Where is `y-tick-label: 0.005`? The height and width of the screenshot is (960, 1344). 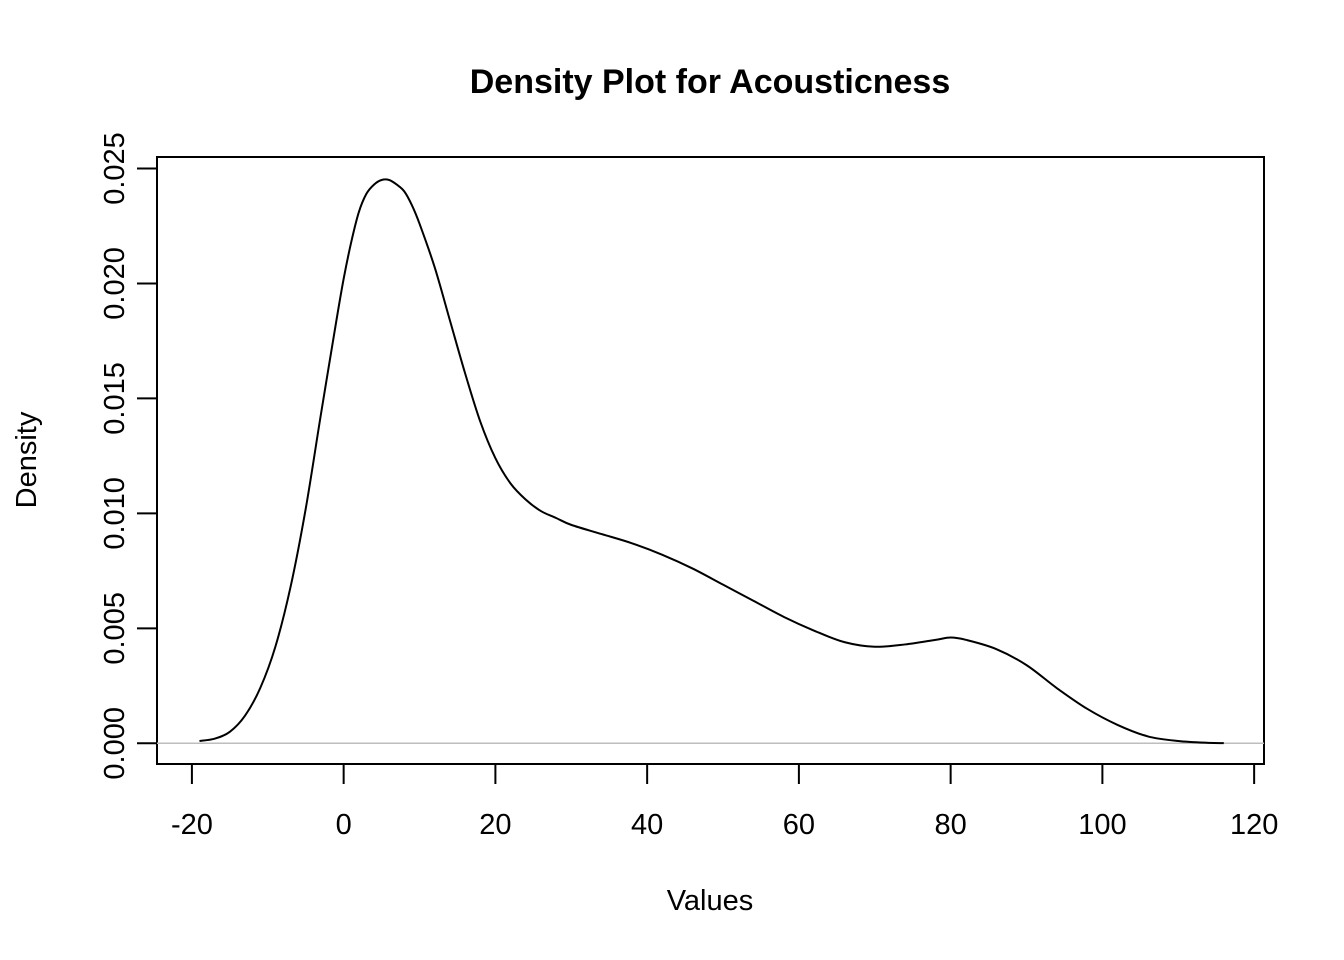
y-tick-label: 0.005 is located at coordinates (115, 628).